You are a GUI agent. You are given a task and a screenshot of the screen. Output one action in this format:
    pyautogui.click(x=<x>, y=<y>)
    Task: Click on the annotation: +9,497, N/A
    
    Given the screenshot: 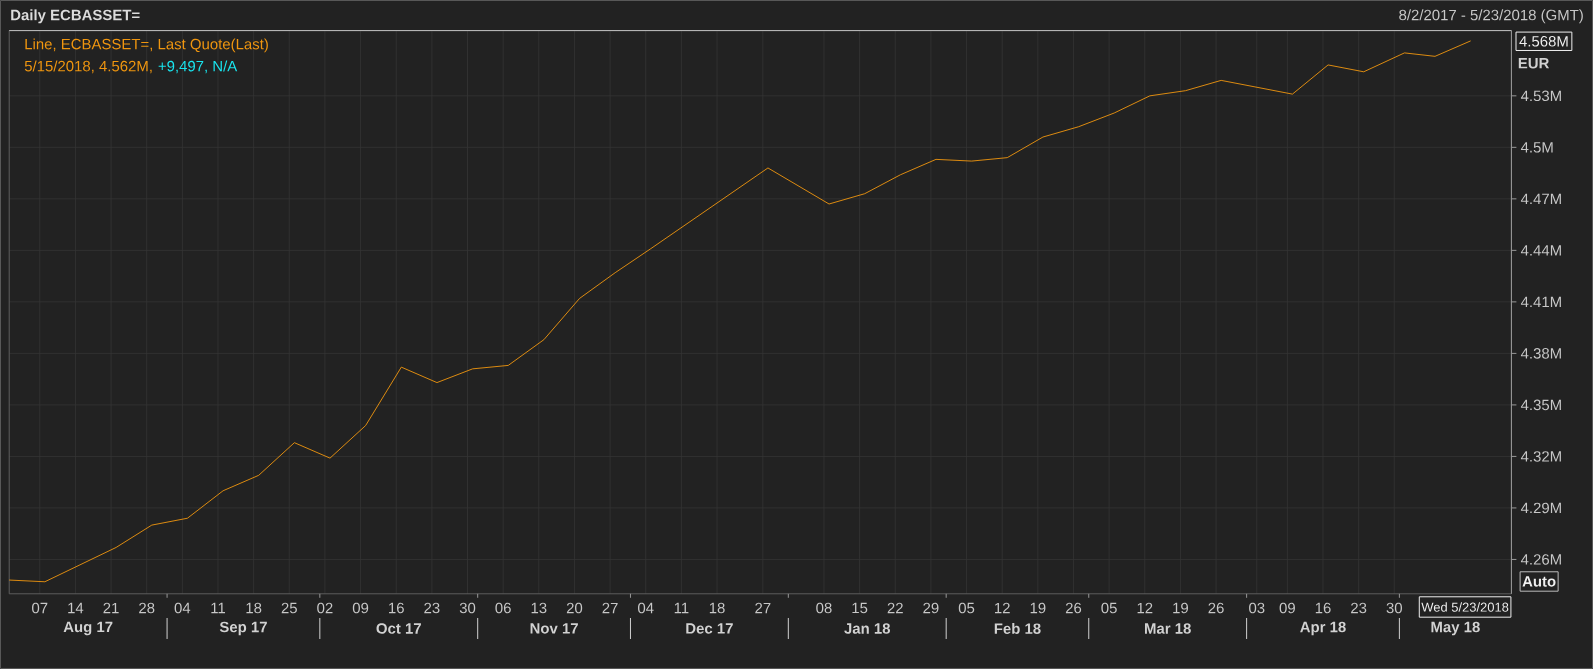 What is the action you would take?
    pyautogui.click(x=198, y=67)
    